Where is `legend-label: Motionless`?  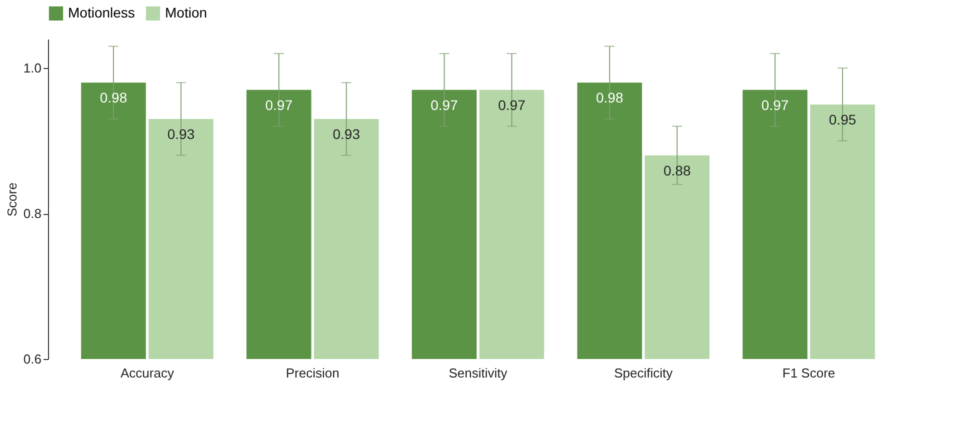
legend-label: Motionless is located at coordinates (101, 12).